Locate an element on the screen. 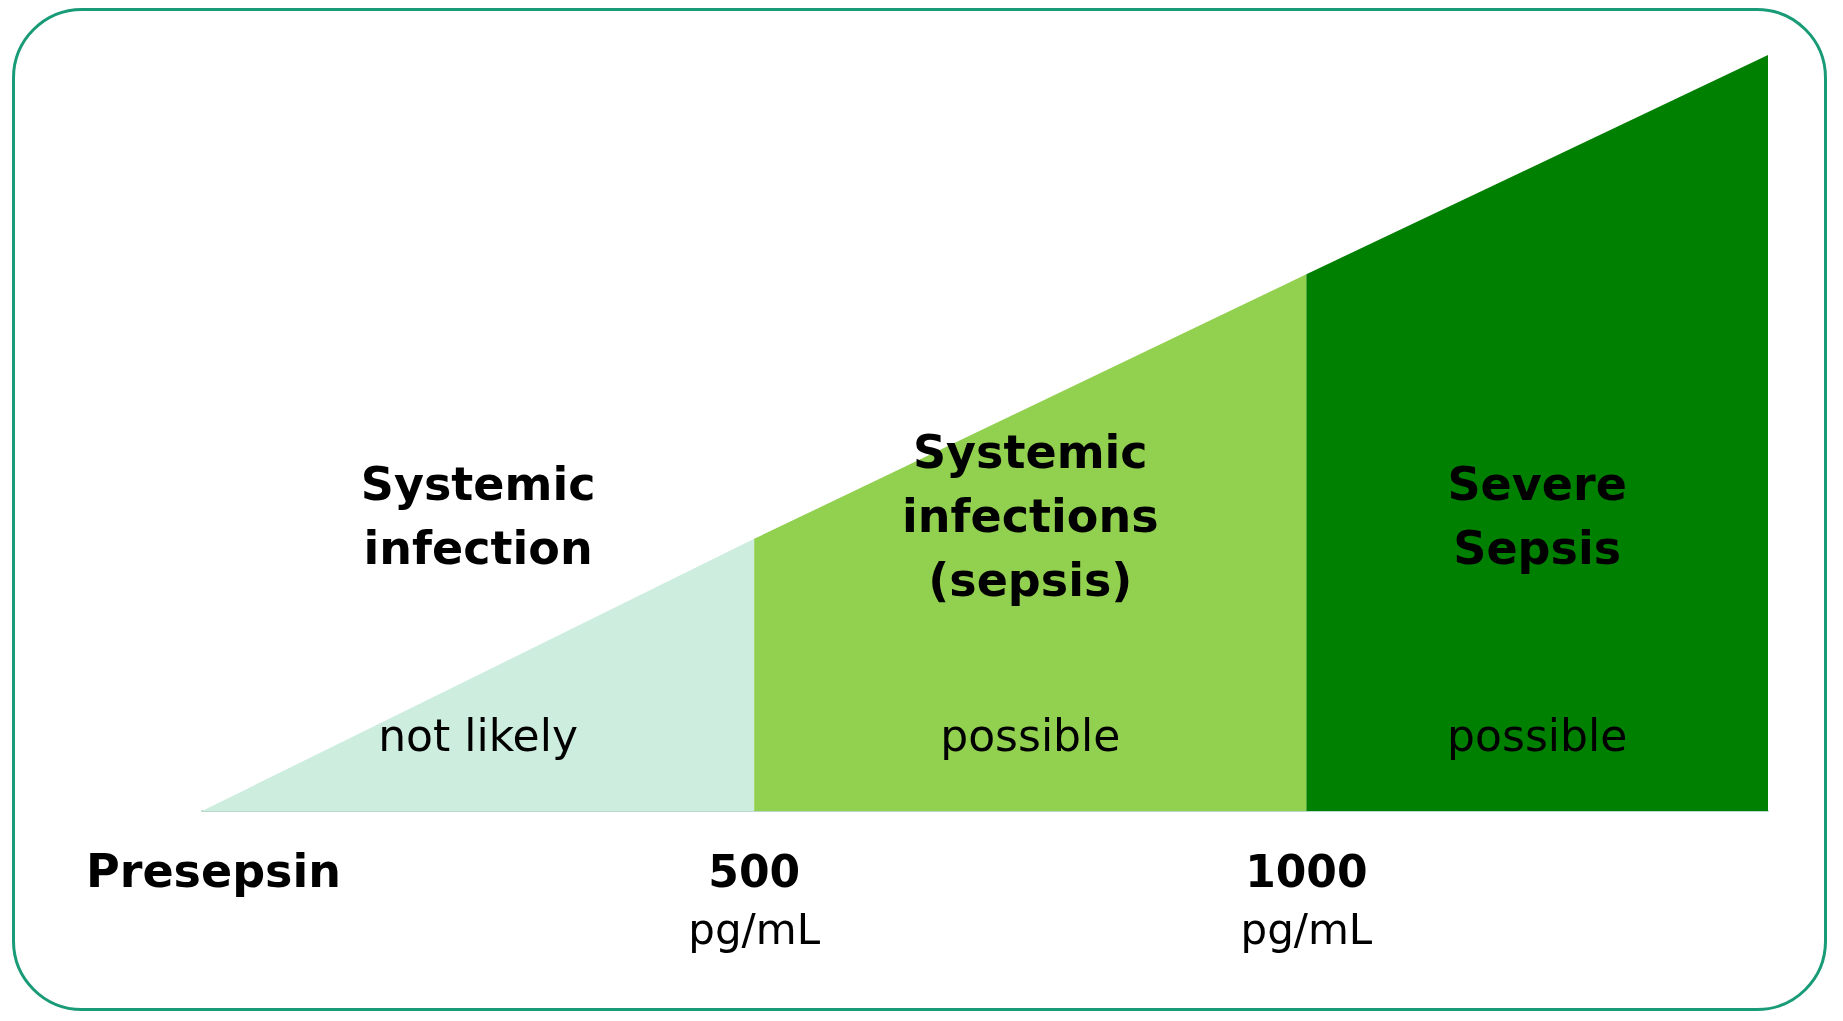 Image resolution: width=1843 pixels, height=1021 pixels. x-tick-label: 1000 pg/mL is located at coordinates (1306, 899).